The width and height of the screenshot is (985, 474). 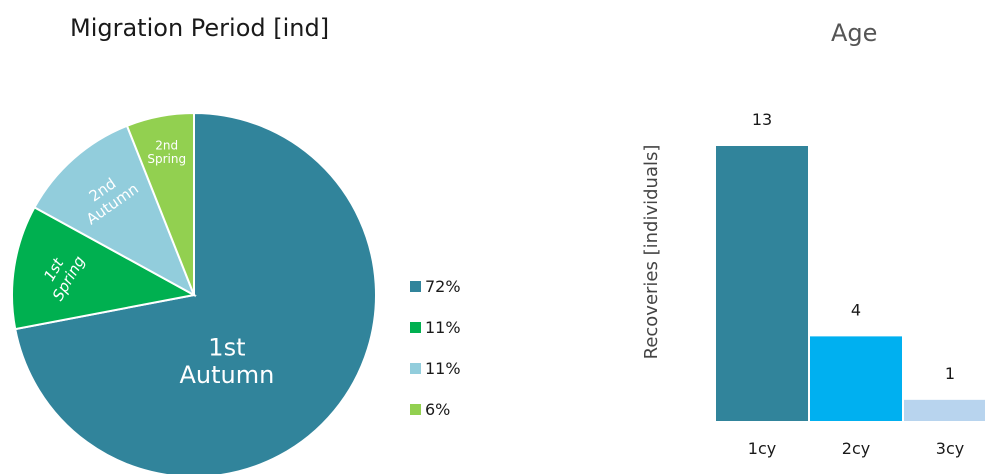 What do you see at coordinates (104, 268) in the screenshot?
I see `pie-slice-1st-spring` at bounding box center [104, 268].